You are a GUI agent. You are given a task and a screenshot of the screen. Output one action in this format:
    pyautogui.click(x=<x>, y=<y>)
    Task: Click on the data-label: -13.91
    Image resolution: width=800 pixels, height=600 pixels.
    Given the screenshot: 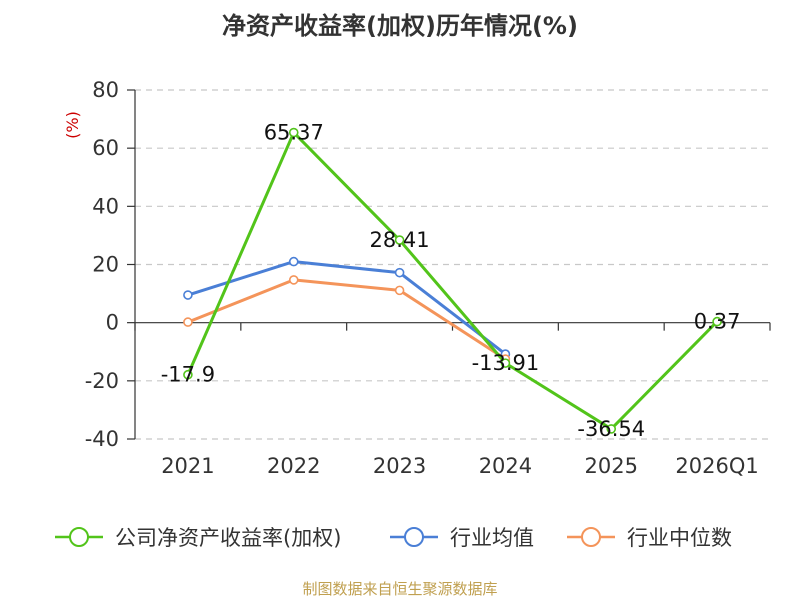 What is the action you would take?
    pyautogui.click(x=506, y=363)
    